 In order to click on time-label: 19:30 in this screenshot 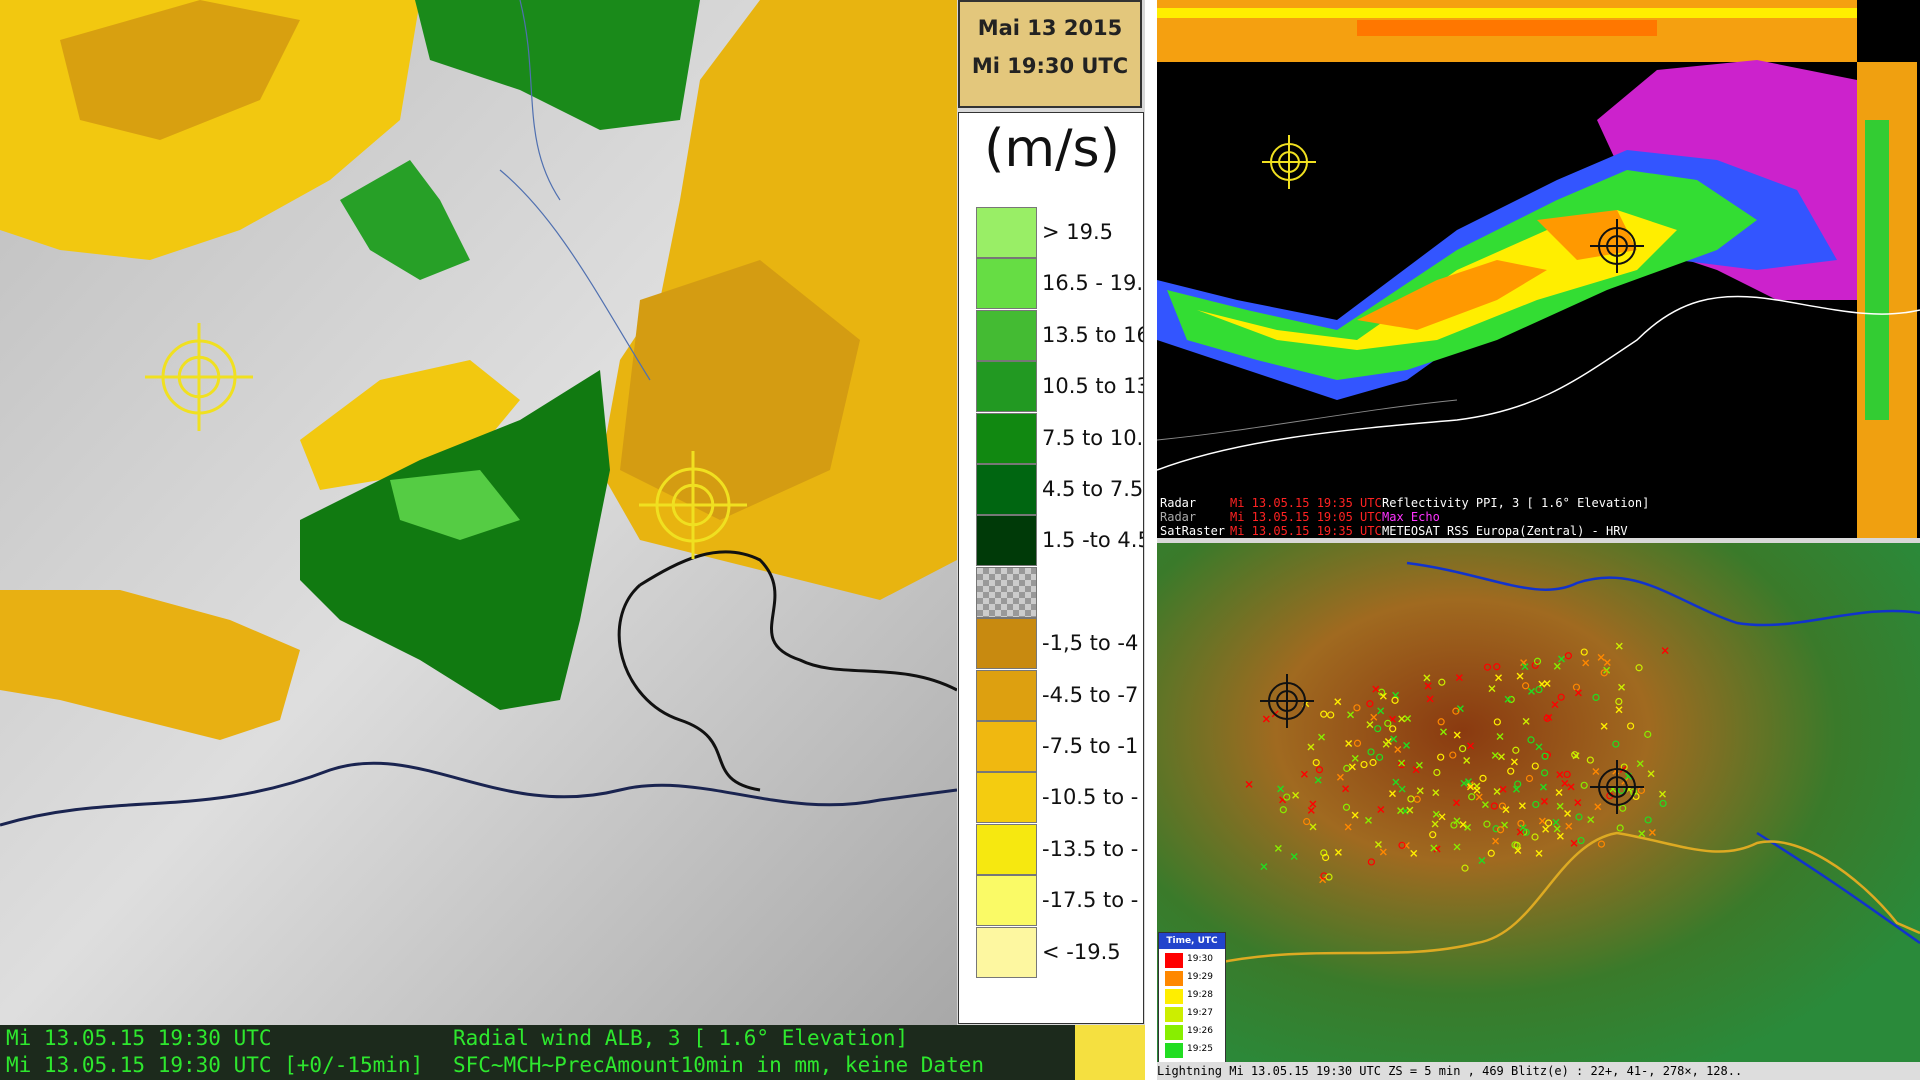, I will do `click(1200, 959)`.